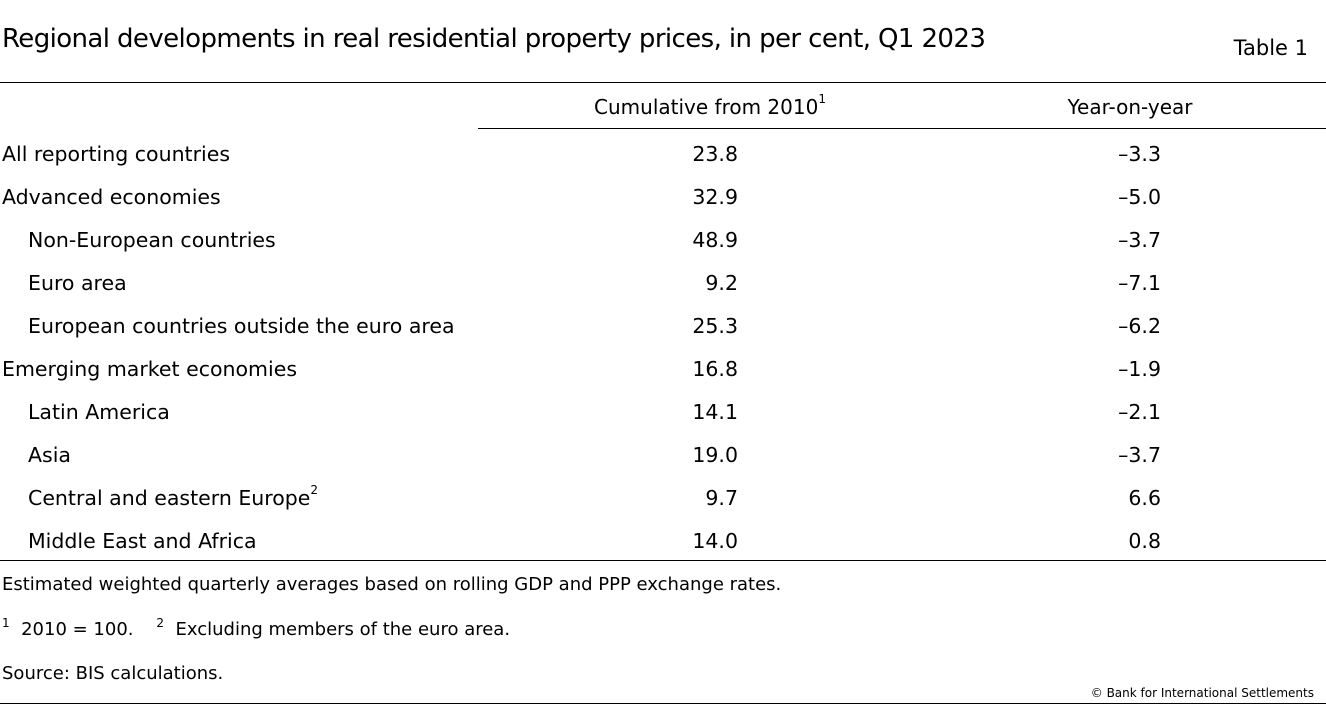 The image size is (1326, 706). Describe the element at coordinates (1139, 154) in the screenshot. I see `yoy-value: –3.3` at that location.